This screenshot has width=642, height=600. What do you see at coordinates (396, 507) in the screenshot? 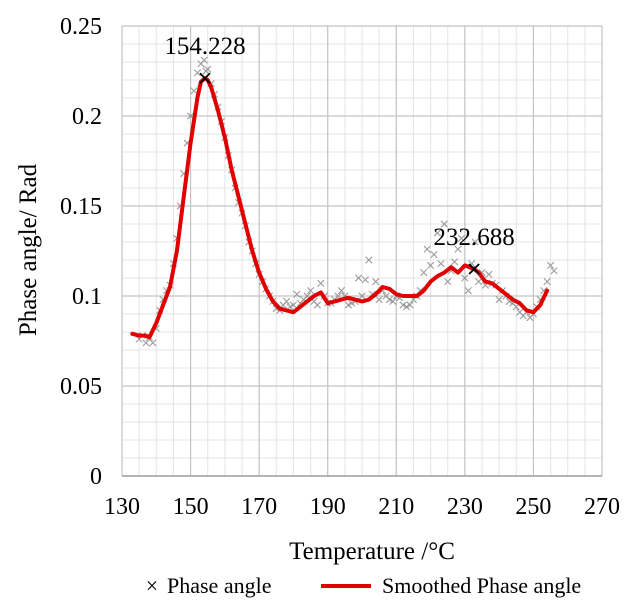
I see `x-tick-label: 210` at bounding box center [396, 507].